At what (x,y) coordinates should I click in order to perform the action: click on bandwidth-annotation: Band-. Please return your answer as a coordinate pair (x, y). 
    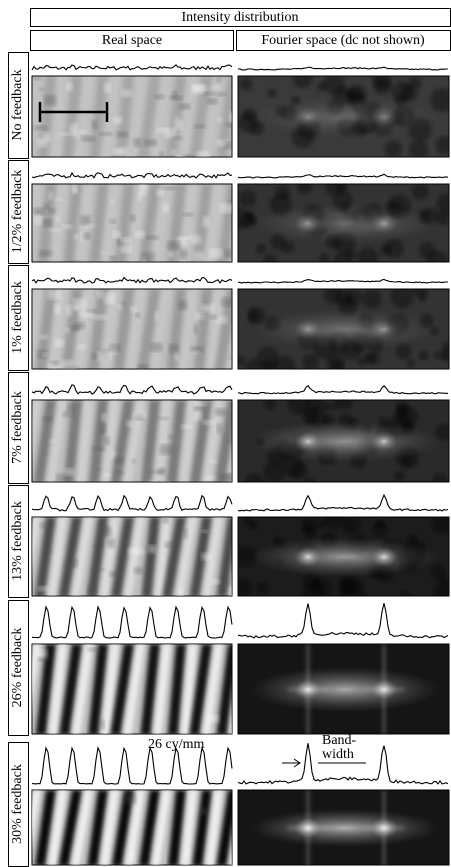
    Looking at the image, I should click on (339, 740).